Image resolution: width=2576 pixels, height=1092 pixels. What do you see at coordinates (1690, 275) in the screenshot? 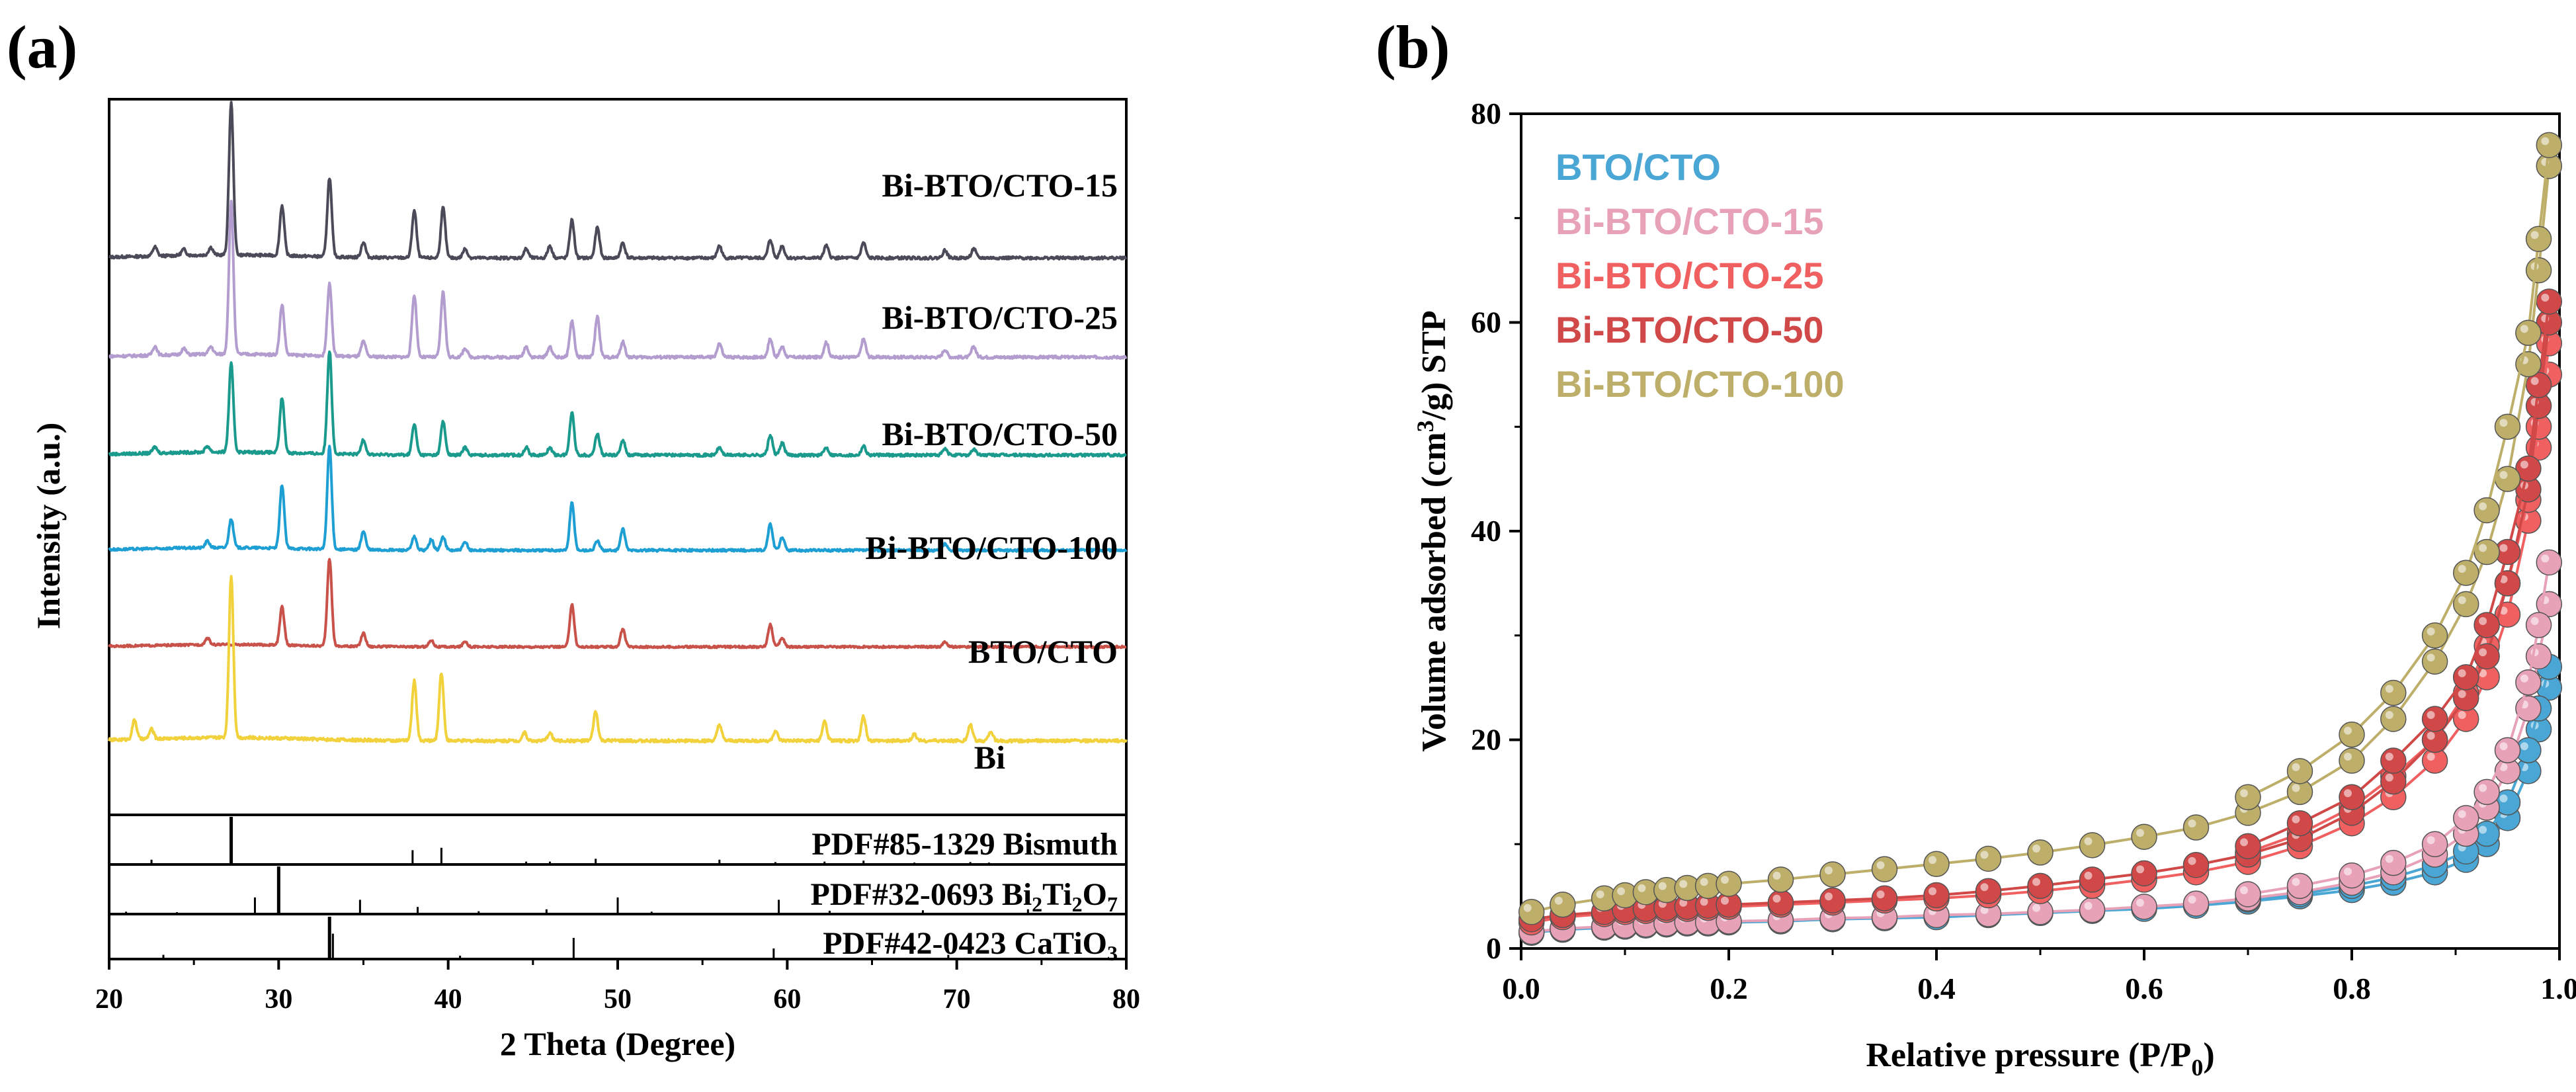
I see `legend-entry-bi-bto-cto-25: Bi-BTO/CTO-25` at bounding box center [1690, 275].